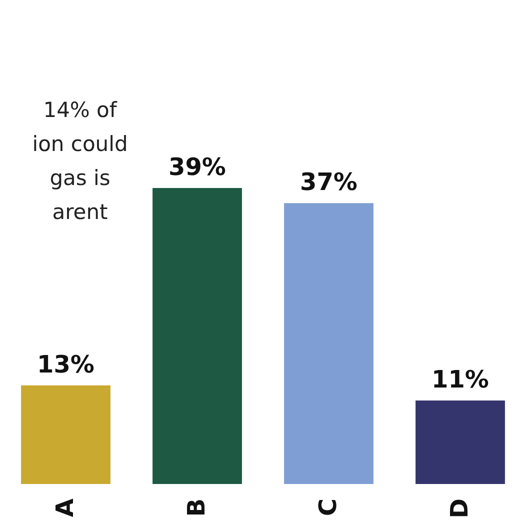  What do you see at coordinates (80, 161) in the screenshot?
I see `annotation: 14% of ion could gas is arent` at bounding box center [80, 161].